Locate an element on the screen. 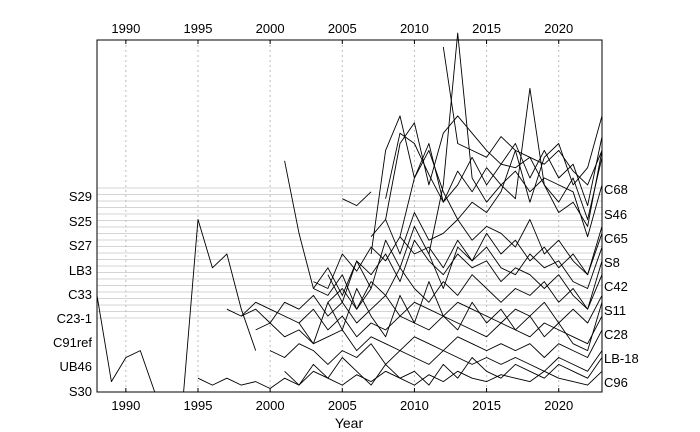  x-tick-label-bottom: 2020 is located at coordinates (558, 405).